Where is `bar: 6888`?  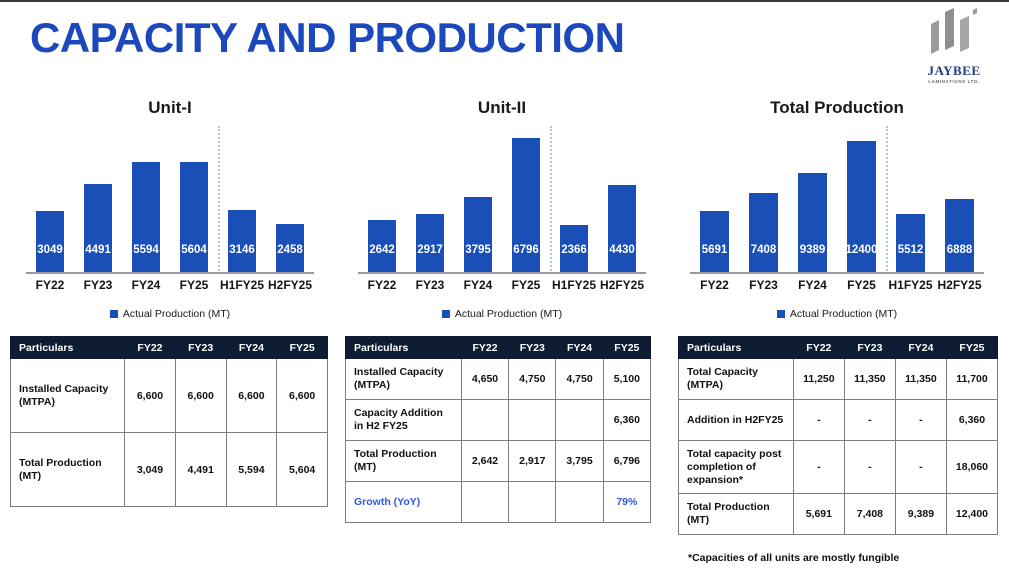
bar: 6888 is located at coordinates (959, 235).